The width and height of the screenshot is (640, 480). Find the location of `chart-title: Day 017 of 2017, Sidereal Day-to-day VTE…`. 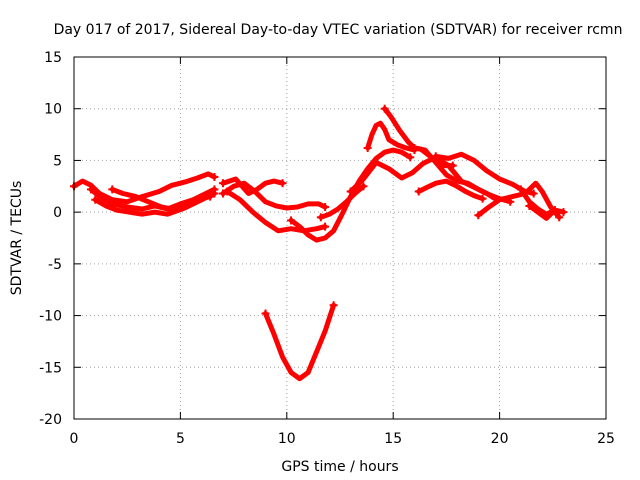

chart-title: Day 017 of 2017, Sidereal Day-to-day VTE… is located at coordinates (338, 30).